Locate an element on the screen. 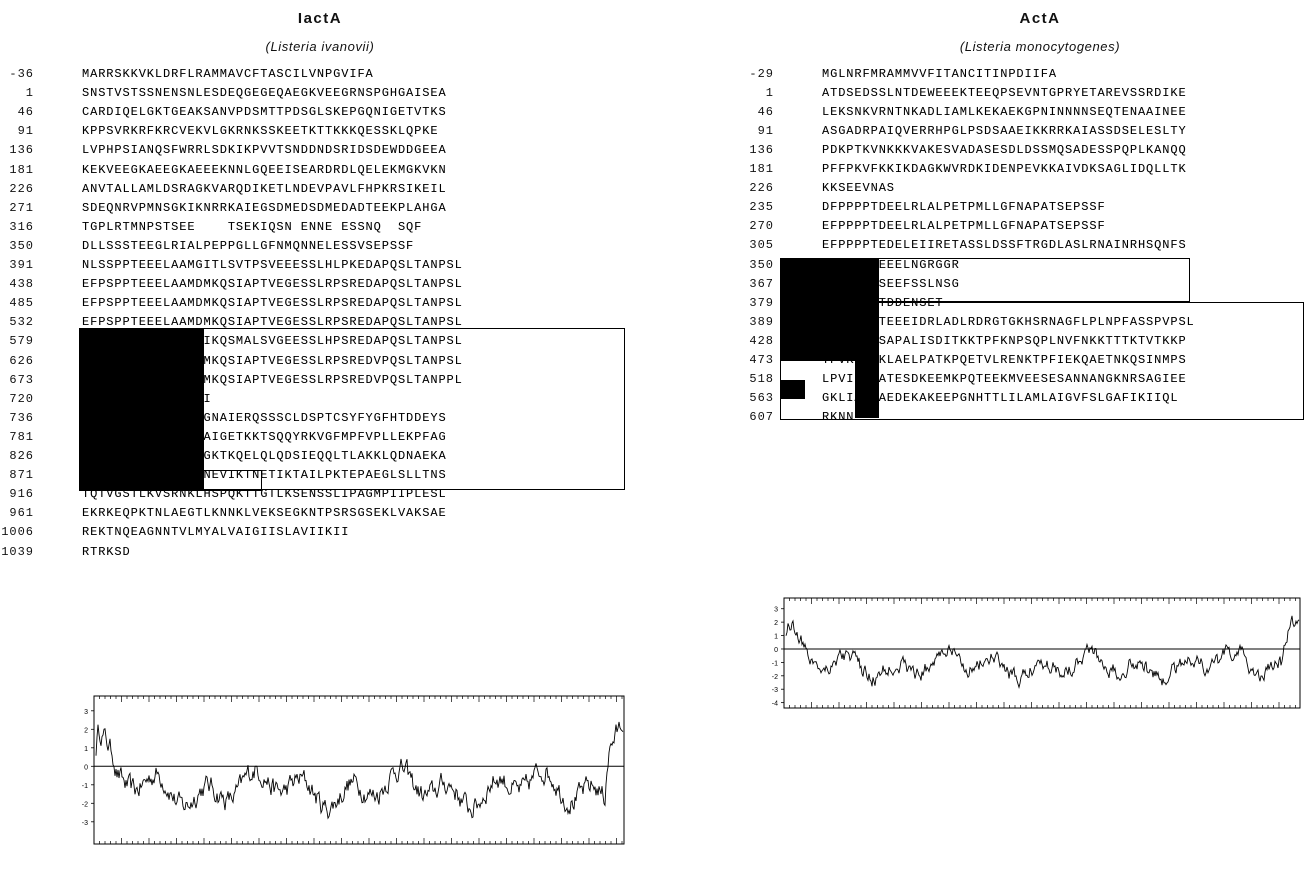  sequence-text: RTRKSD is located at coordinates (106, 551).